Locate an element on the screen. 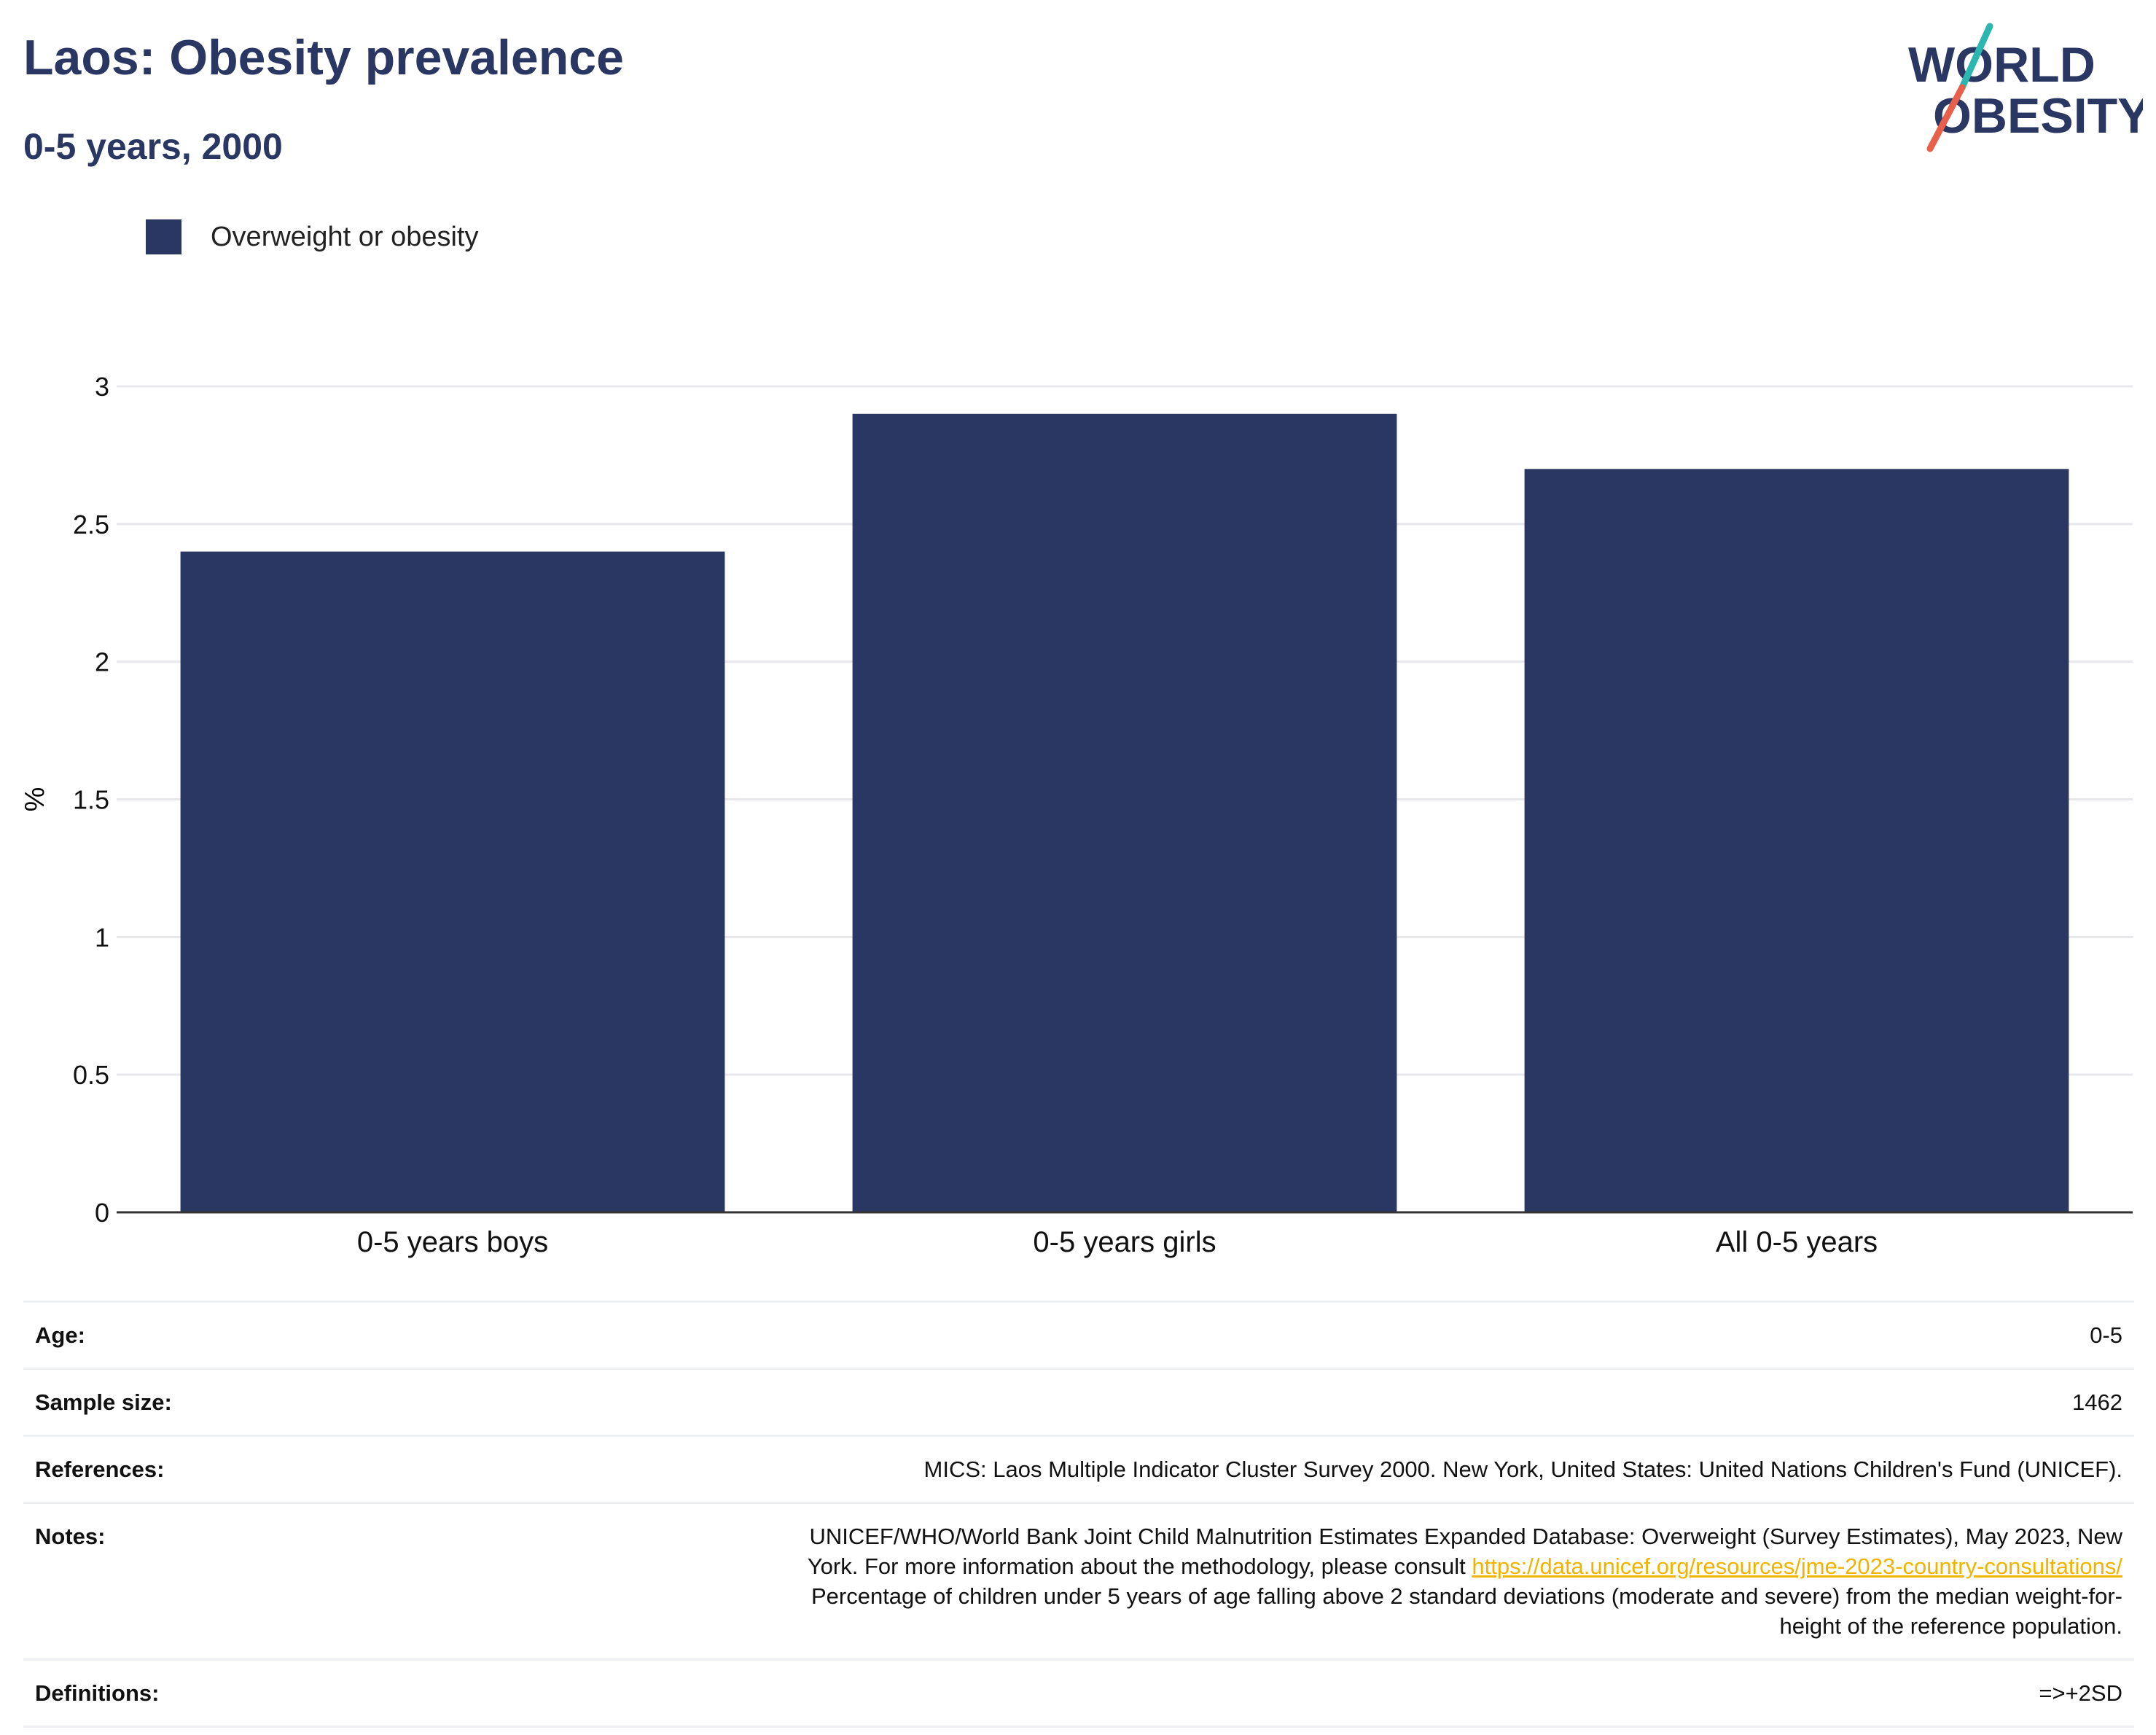 This screenshot has height=1735, width=2156. definitions-value: =>+2SD is located at coordinates (2081, 1693).